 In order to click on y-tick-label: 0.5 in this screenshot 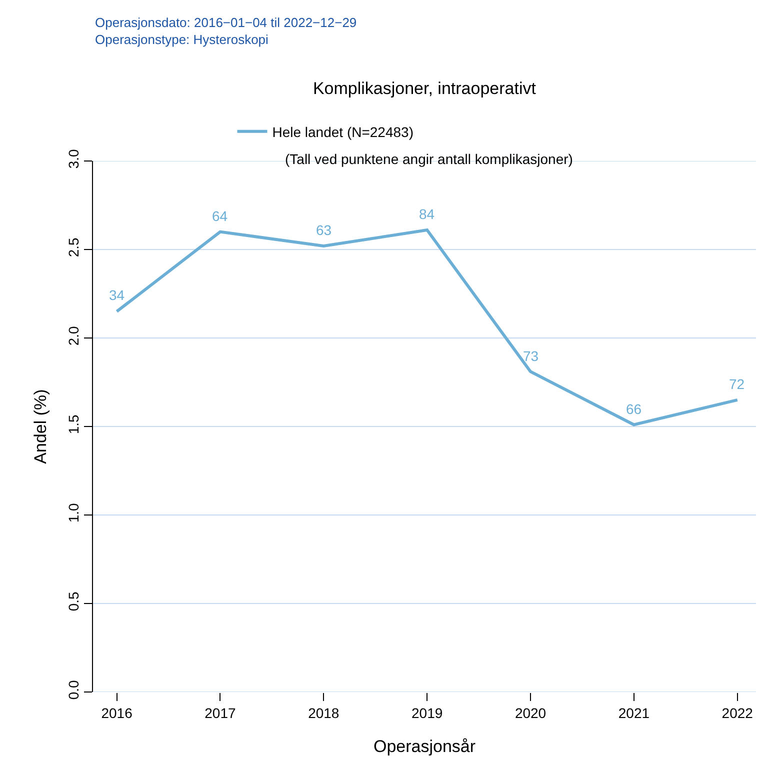, I will do `click(73, 601)`.